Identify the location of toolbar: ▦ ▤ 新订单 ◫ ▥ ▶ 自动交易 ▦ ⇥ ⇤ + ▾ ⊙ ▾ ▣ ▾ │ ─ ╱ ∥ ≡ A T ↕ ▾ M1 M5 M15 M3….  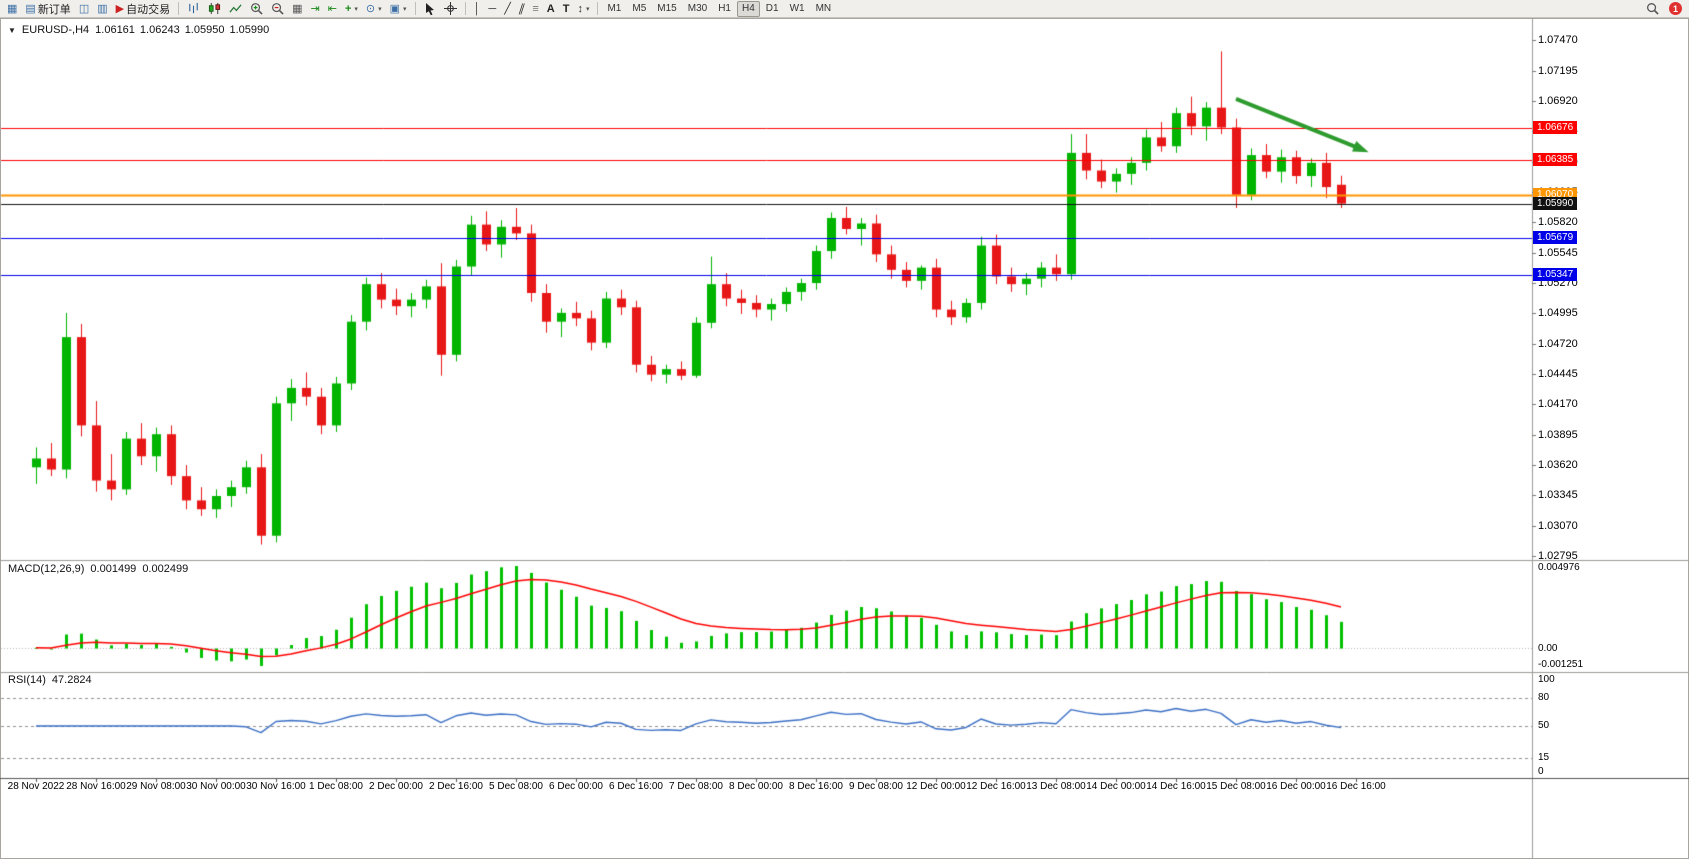
(844, 9).